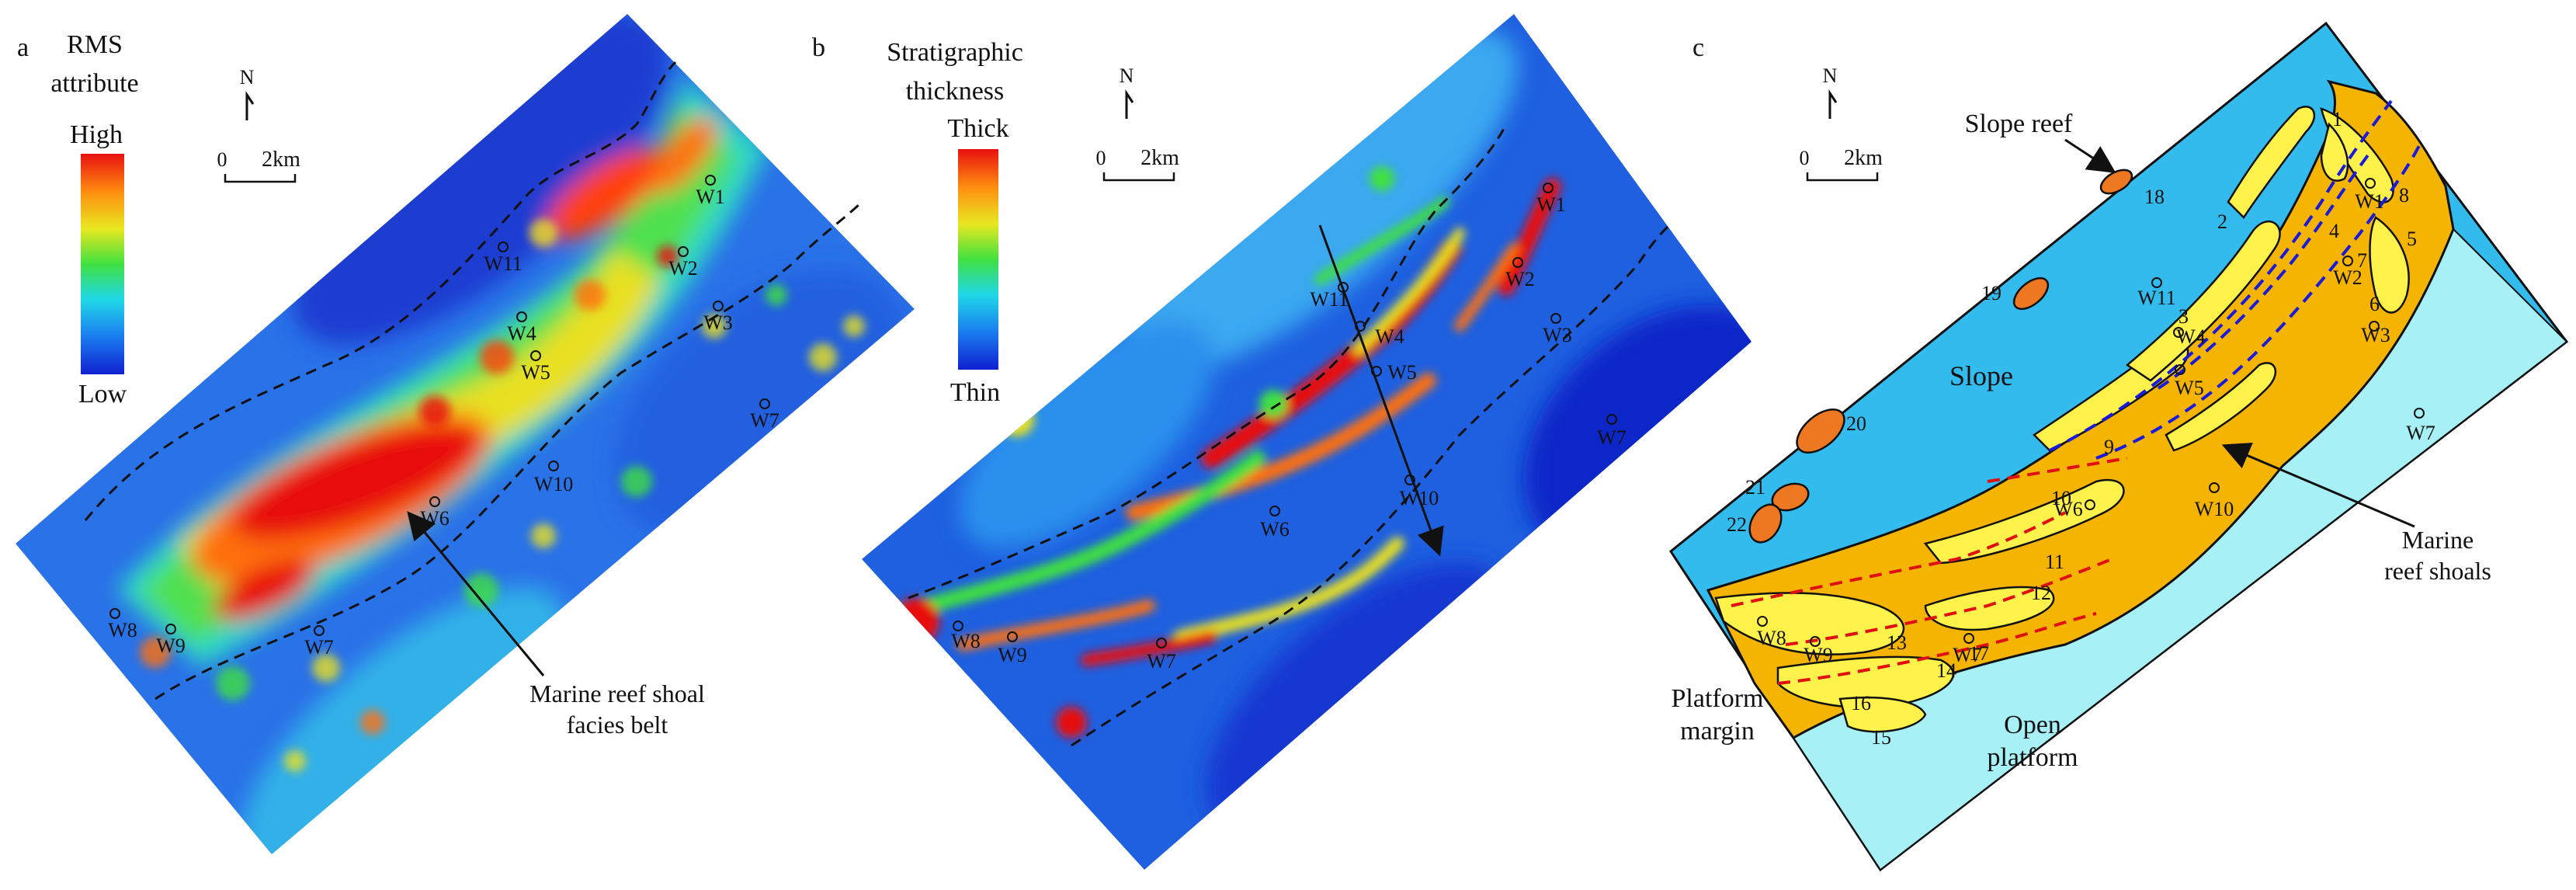 This screenshot has width=2576, height=890. I want to click on svg-text: 9, so click(2109, 447).